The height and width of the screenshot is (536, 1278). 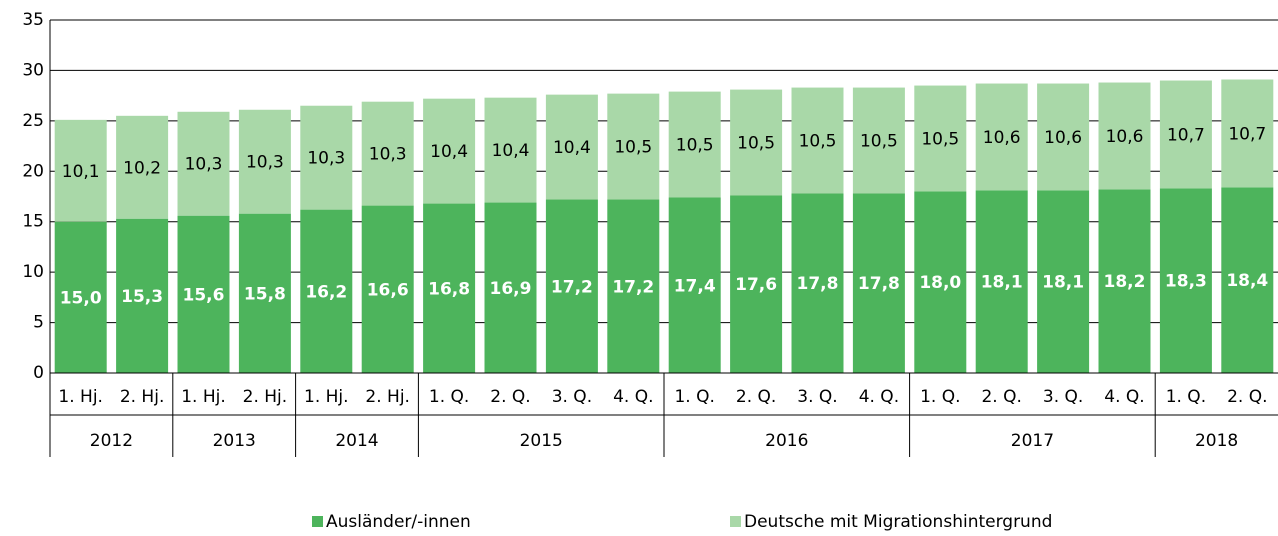 I want to click on x-group-label: 2013, so click(x=234, y=441).